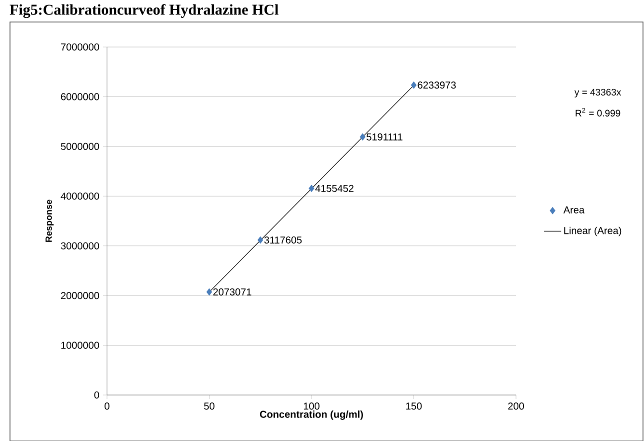  I want to click on data-label: 4155452, so click(334, 188).